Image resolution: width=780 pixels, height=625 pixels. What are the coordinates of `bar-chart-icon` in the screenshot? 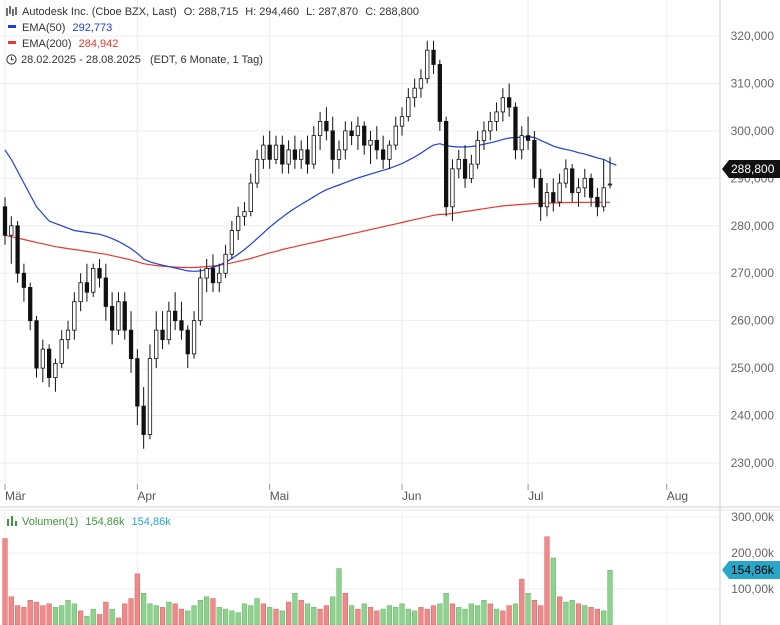 It's located at (12, 11).